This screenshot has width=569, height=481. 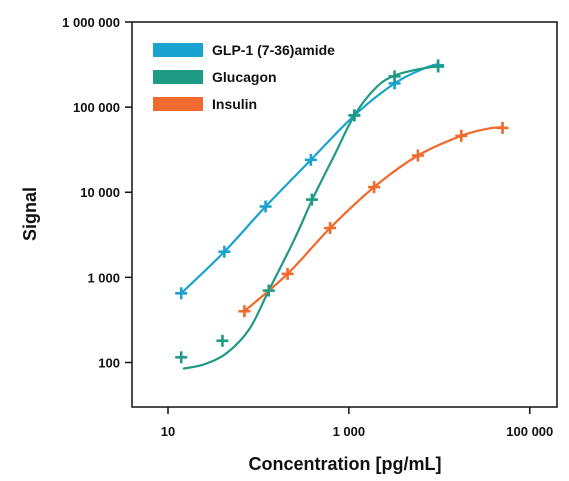 What do you see at coordinates (100, 192) in the screenshot?
I see `y-tick-label: 10 000` at bounding box center [100, 192].